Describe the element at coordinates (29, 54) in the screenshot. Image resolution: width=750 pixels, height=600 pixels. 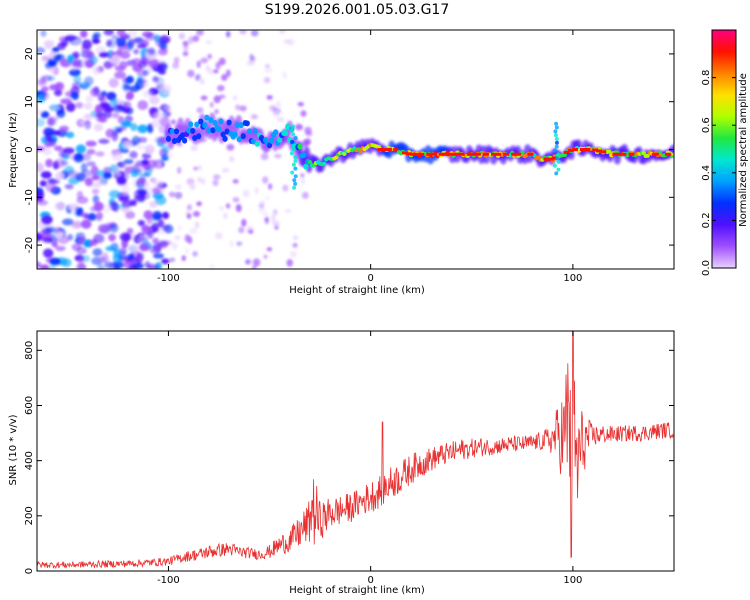
I see `spectrogram-ytick-label: 20` at that location.